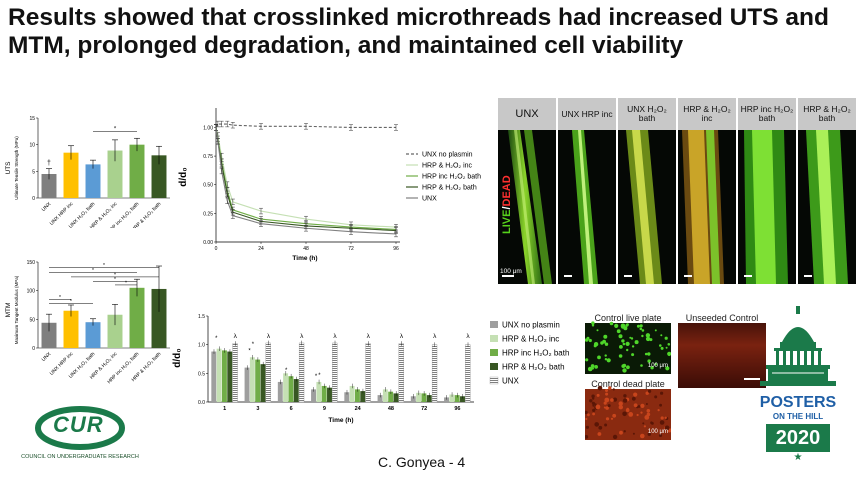  I want to click on mtm-ylabel: MTM, so click(8, 310).